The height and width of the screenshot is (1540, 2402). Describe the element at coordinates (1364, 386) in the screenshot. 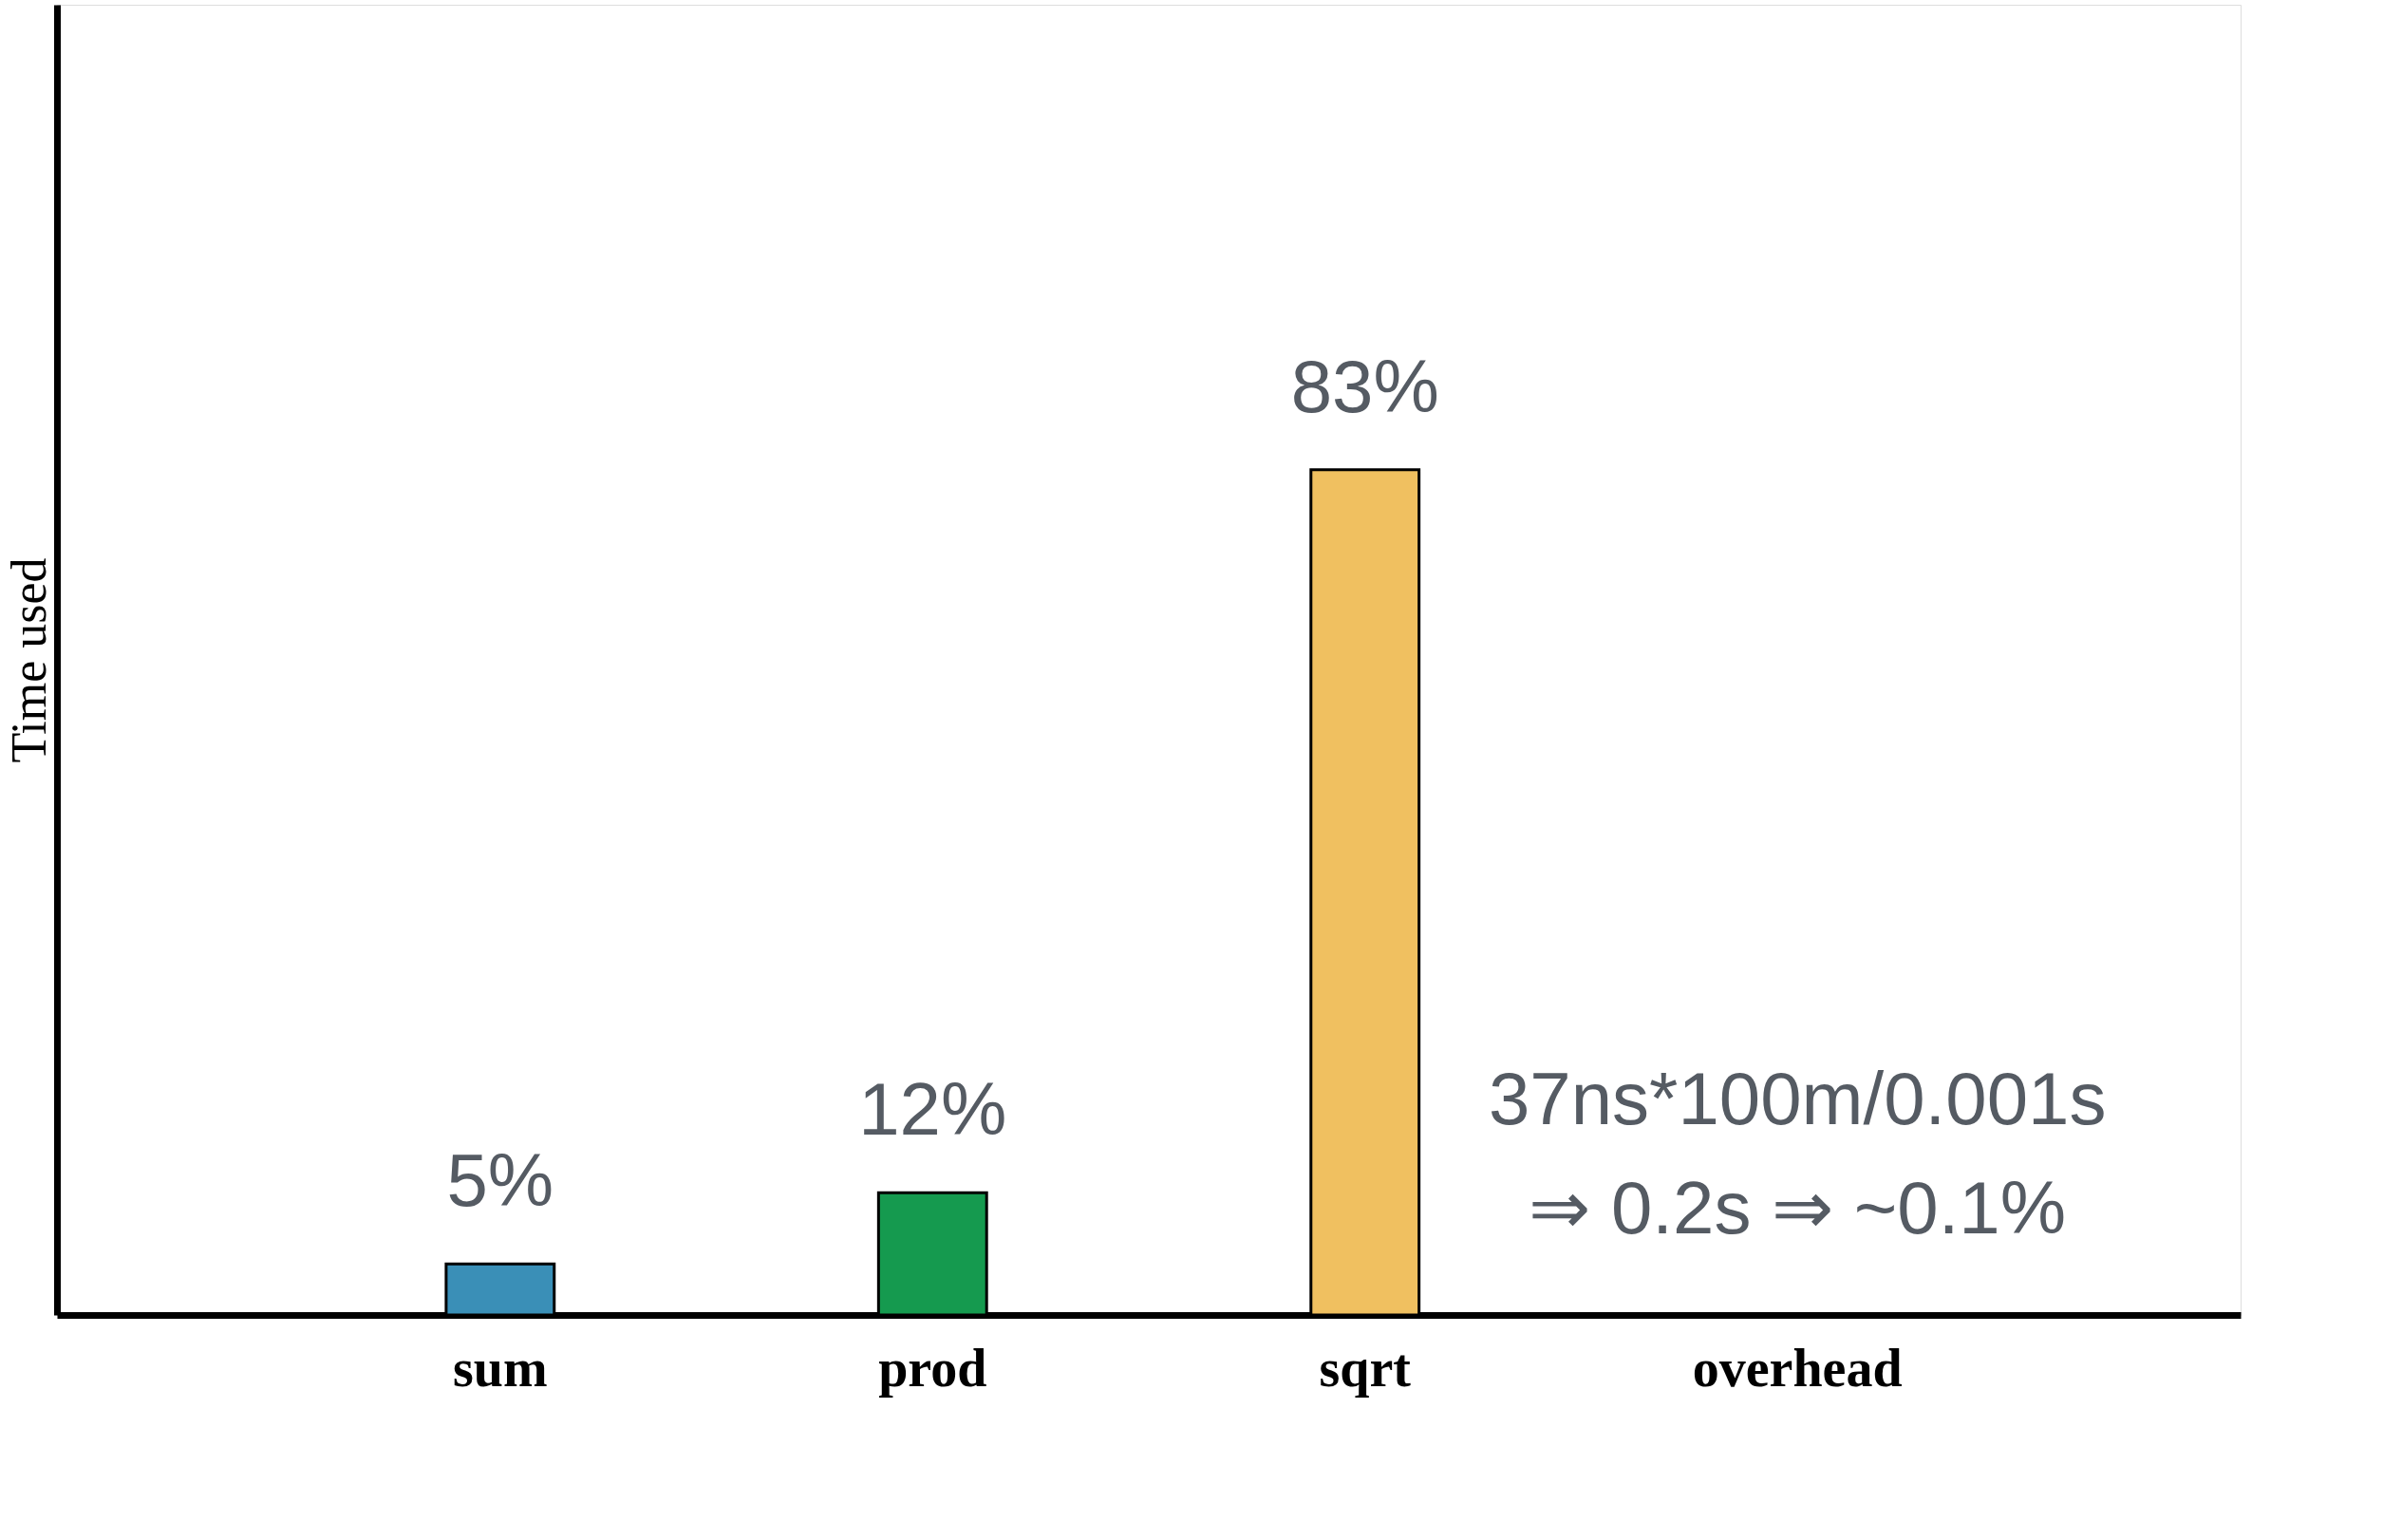

I see `data-label: 83%` at that location.